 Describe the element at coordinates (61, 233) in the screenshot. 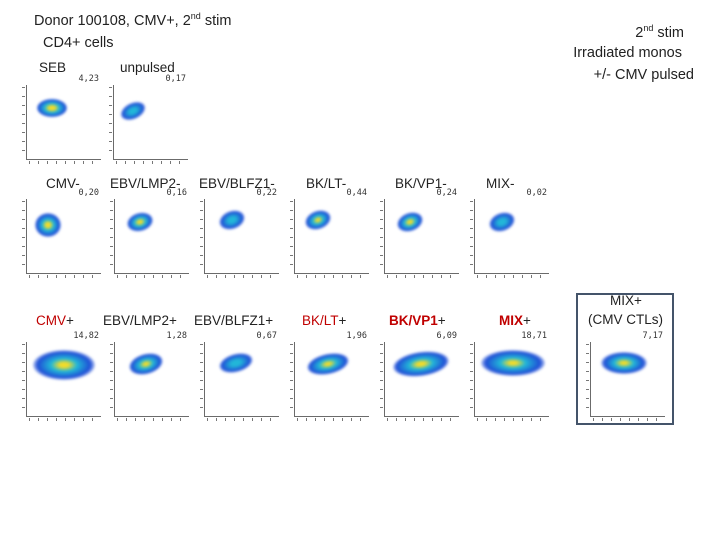

I see `flow-plot-cmv-neg: 0,20` at that location.